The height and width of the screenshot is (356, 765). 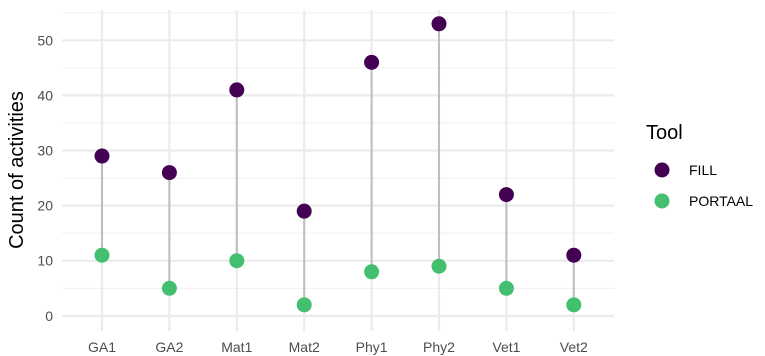 I want to click on y-tick-label: 30, so click(x=45, y=151).